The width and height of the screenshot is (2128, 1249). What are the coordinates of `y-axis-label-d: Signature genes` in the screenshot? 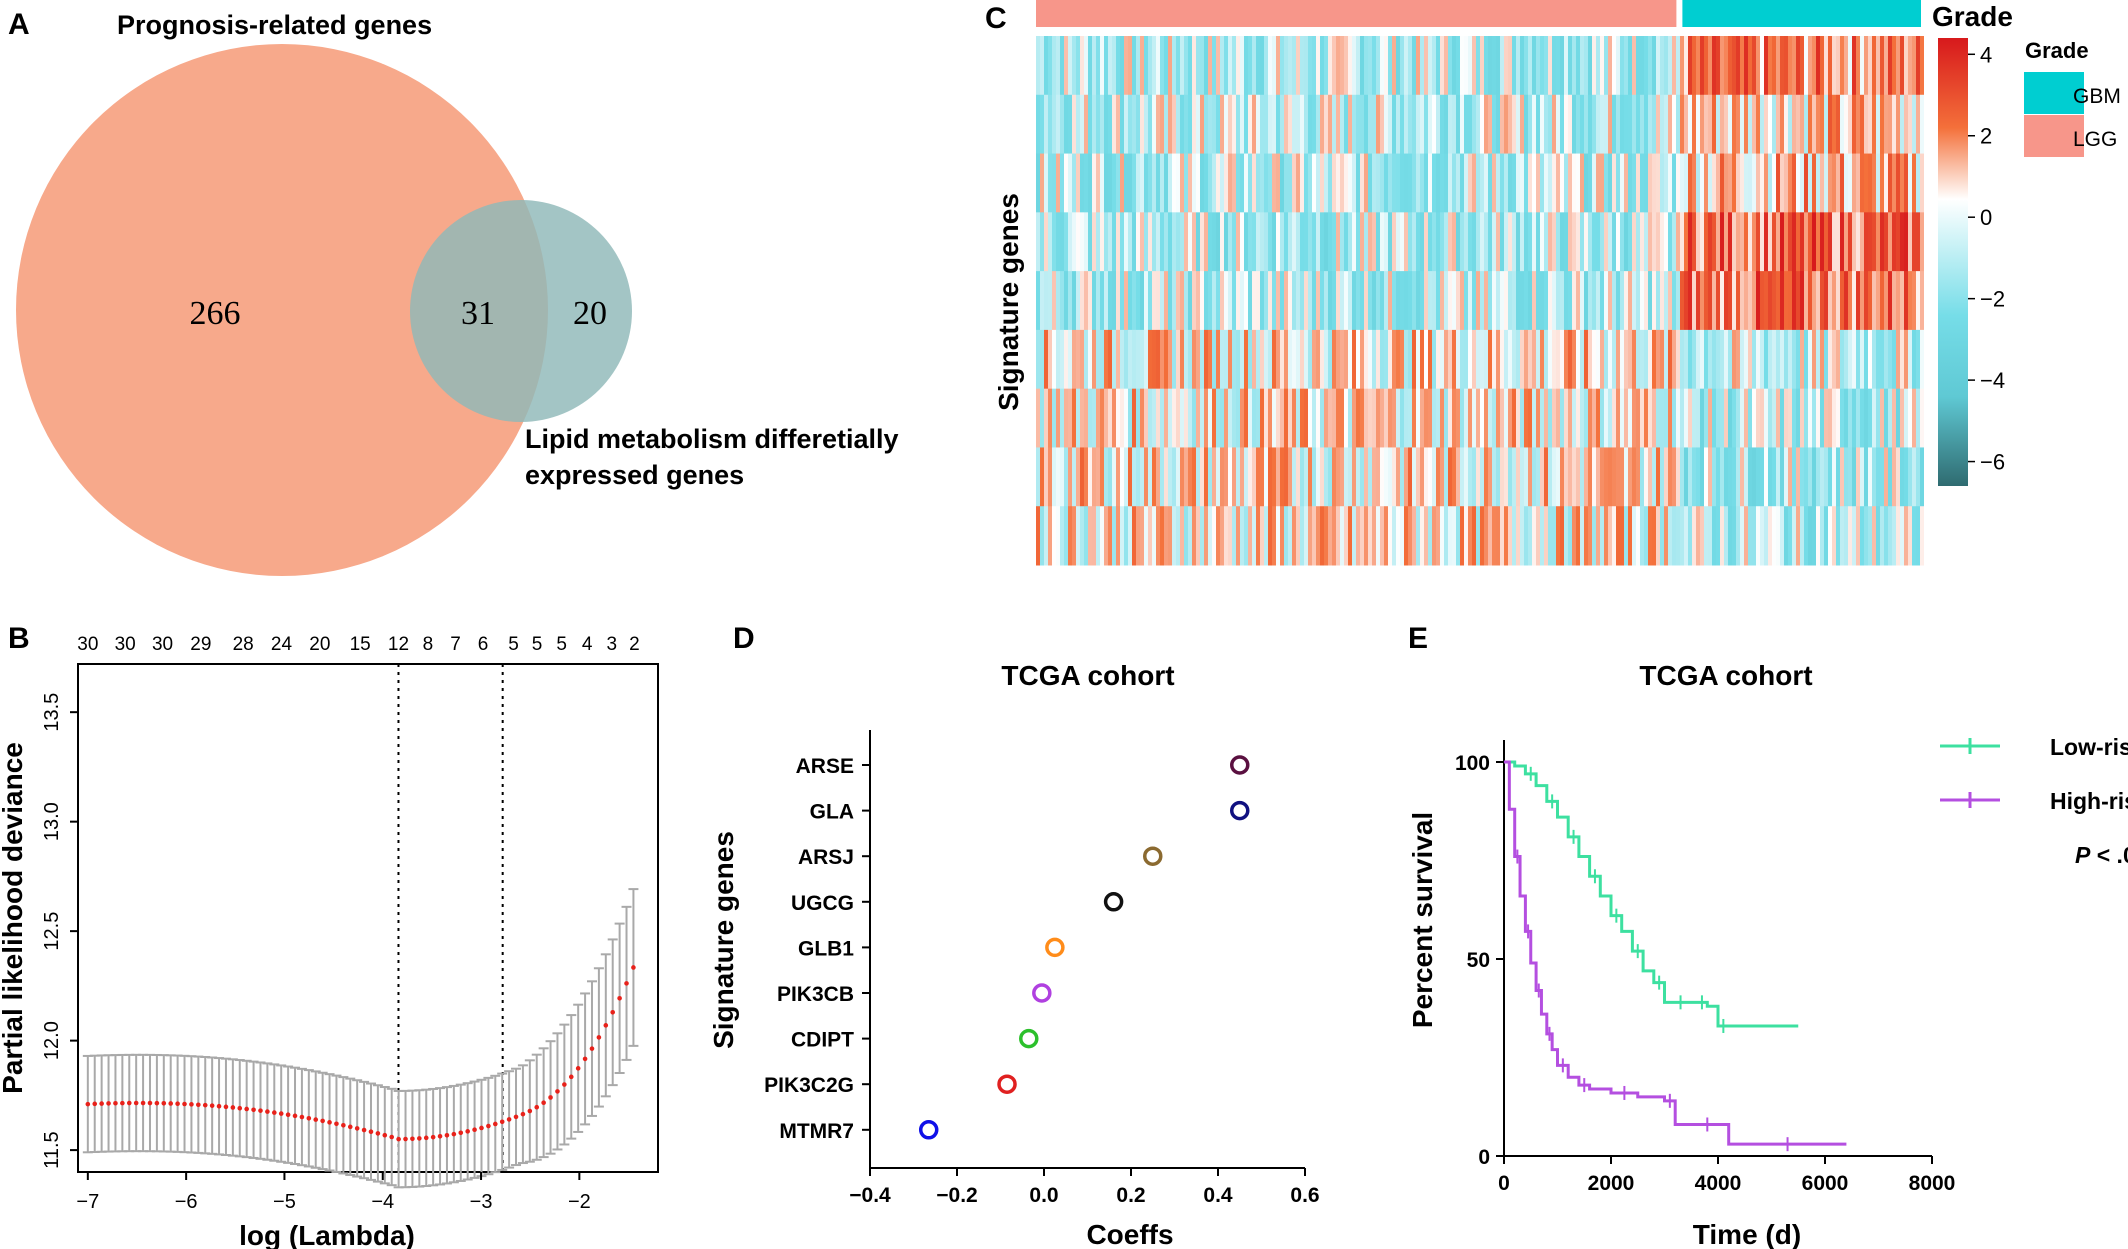 It's located at (723, 940).